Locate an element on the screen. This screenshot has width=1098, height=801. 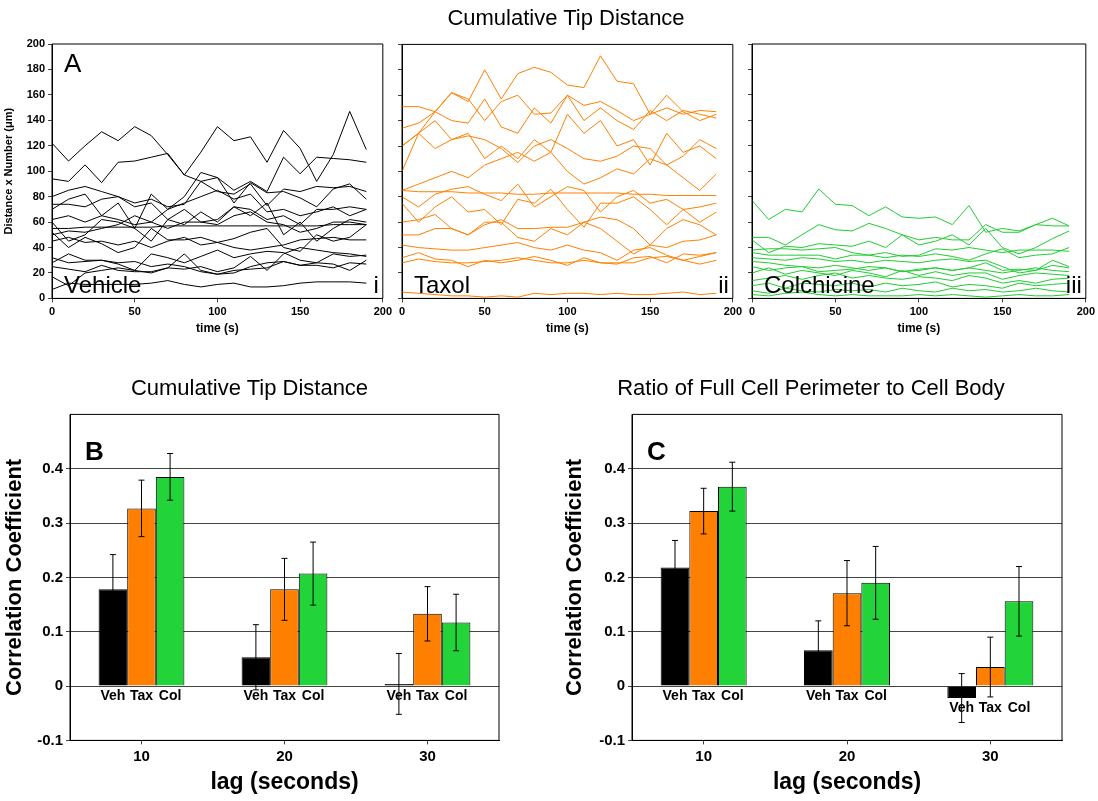
y-tick-label: 160 is located at coordinates (35, 93).